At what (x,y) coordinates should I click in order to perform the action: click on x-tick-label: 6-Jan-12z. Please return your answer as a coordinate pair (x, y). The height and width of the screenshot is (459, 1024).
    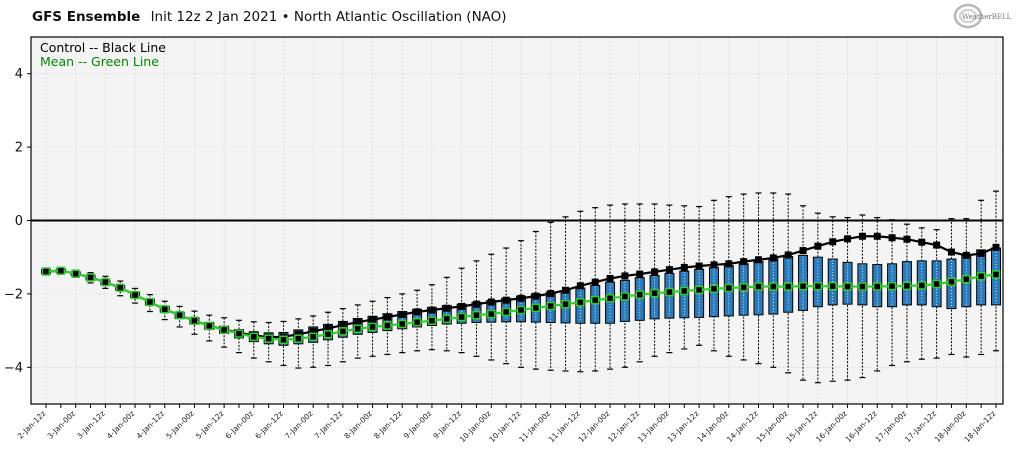
    Looking at the image, I should click on (269, 425).